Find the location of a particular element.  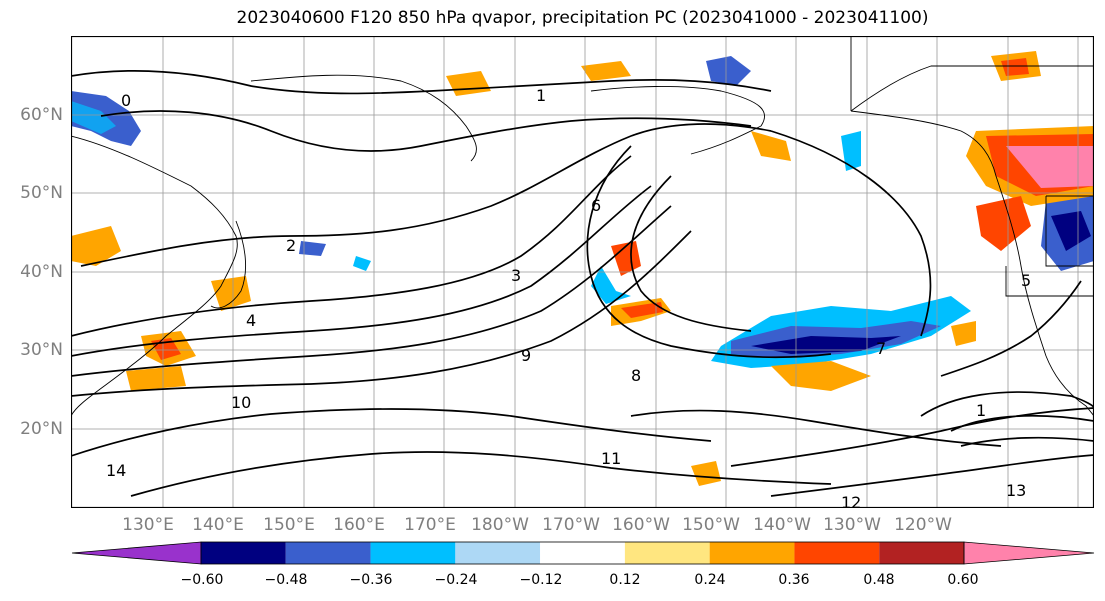

lon-label-130w: 130°W is located at coordinates (852, 525).